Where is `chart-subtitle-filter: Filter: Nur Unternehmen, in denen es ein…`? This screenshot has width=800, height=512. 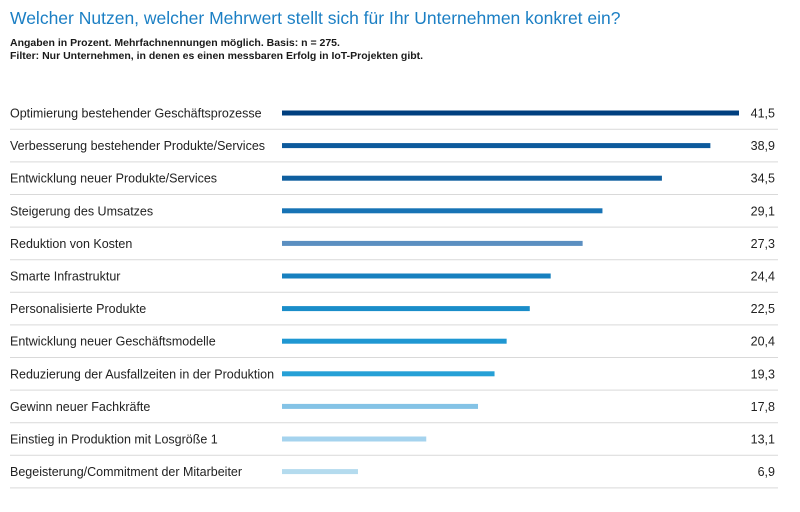 chart-subtitle-filter: Filter: Nur Unternehmen, in denen es ein… is located at coordinates (217, 56).